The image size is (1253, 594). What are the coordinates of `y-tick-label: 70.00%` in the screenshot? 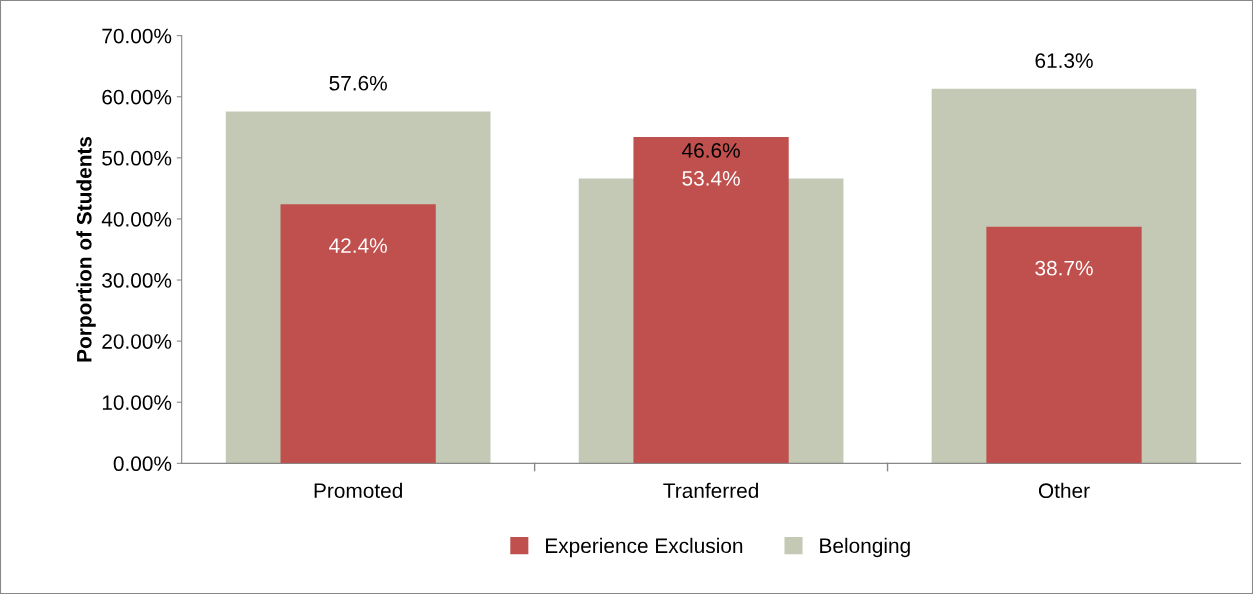 It's located at (137, 36).